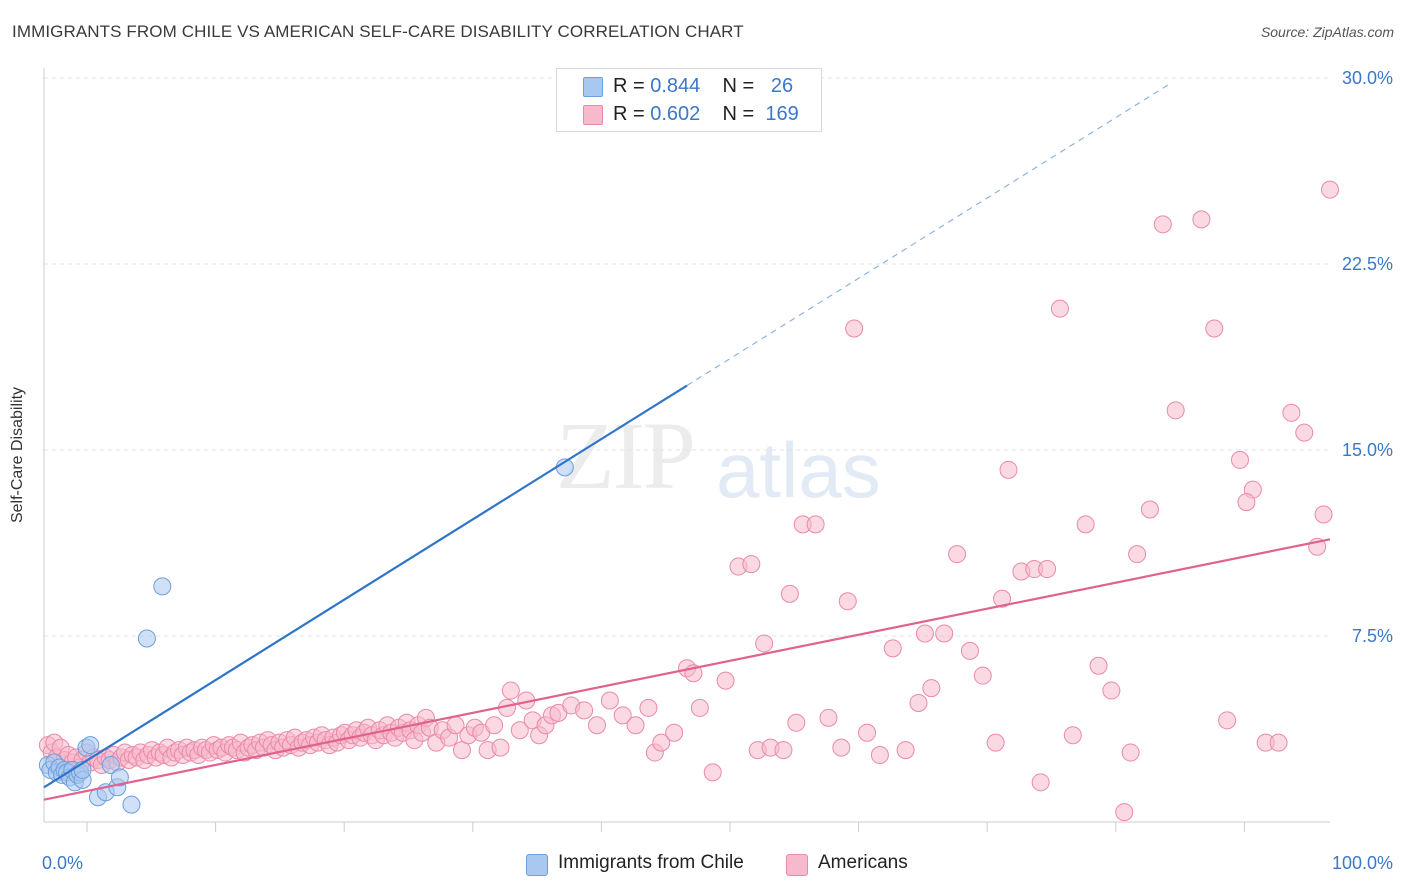  Describe the element at coordinates (651, 862) in the screenshot. I see `bottom-legend-label-chile: Immigrants from Chile` at that location.